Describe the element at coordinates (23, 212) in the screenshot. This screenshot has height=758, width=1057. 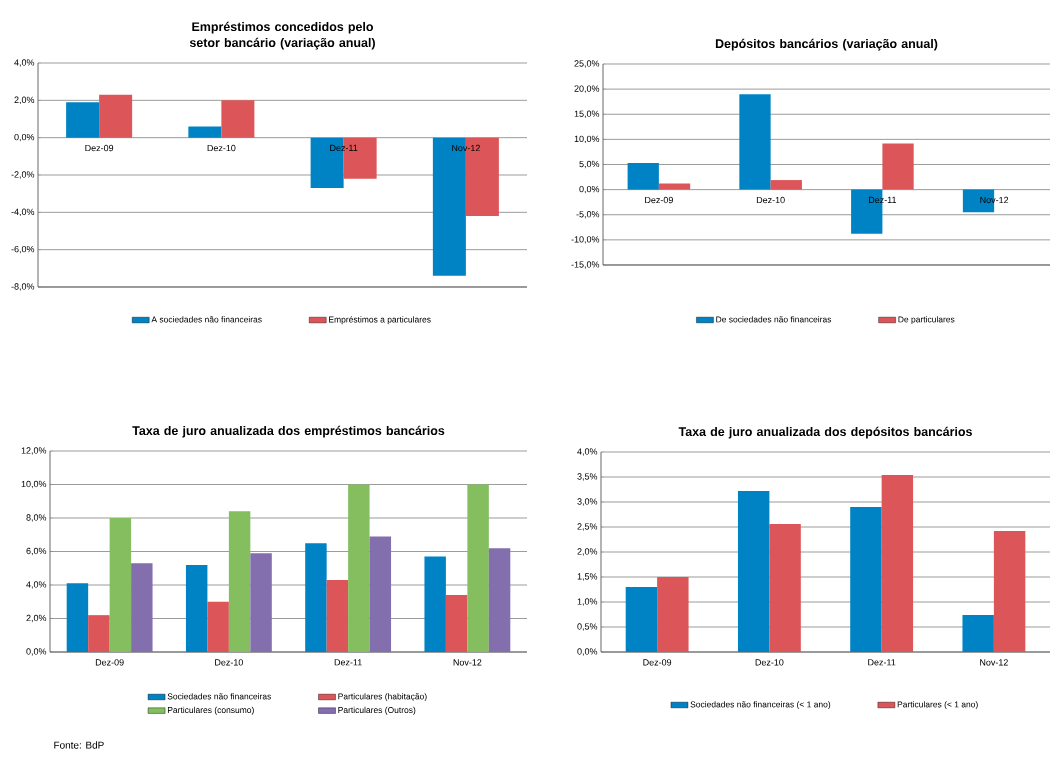
I see `y-tick-label: -4,0%` at that location.